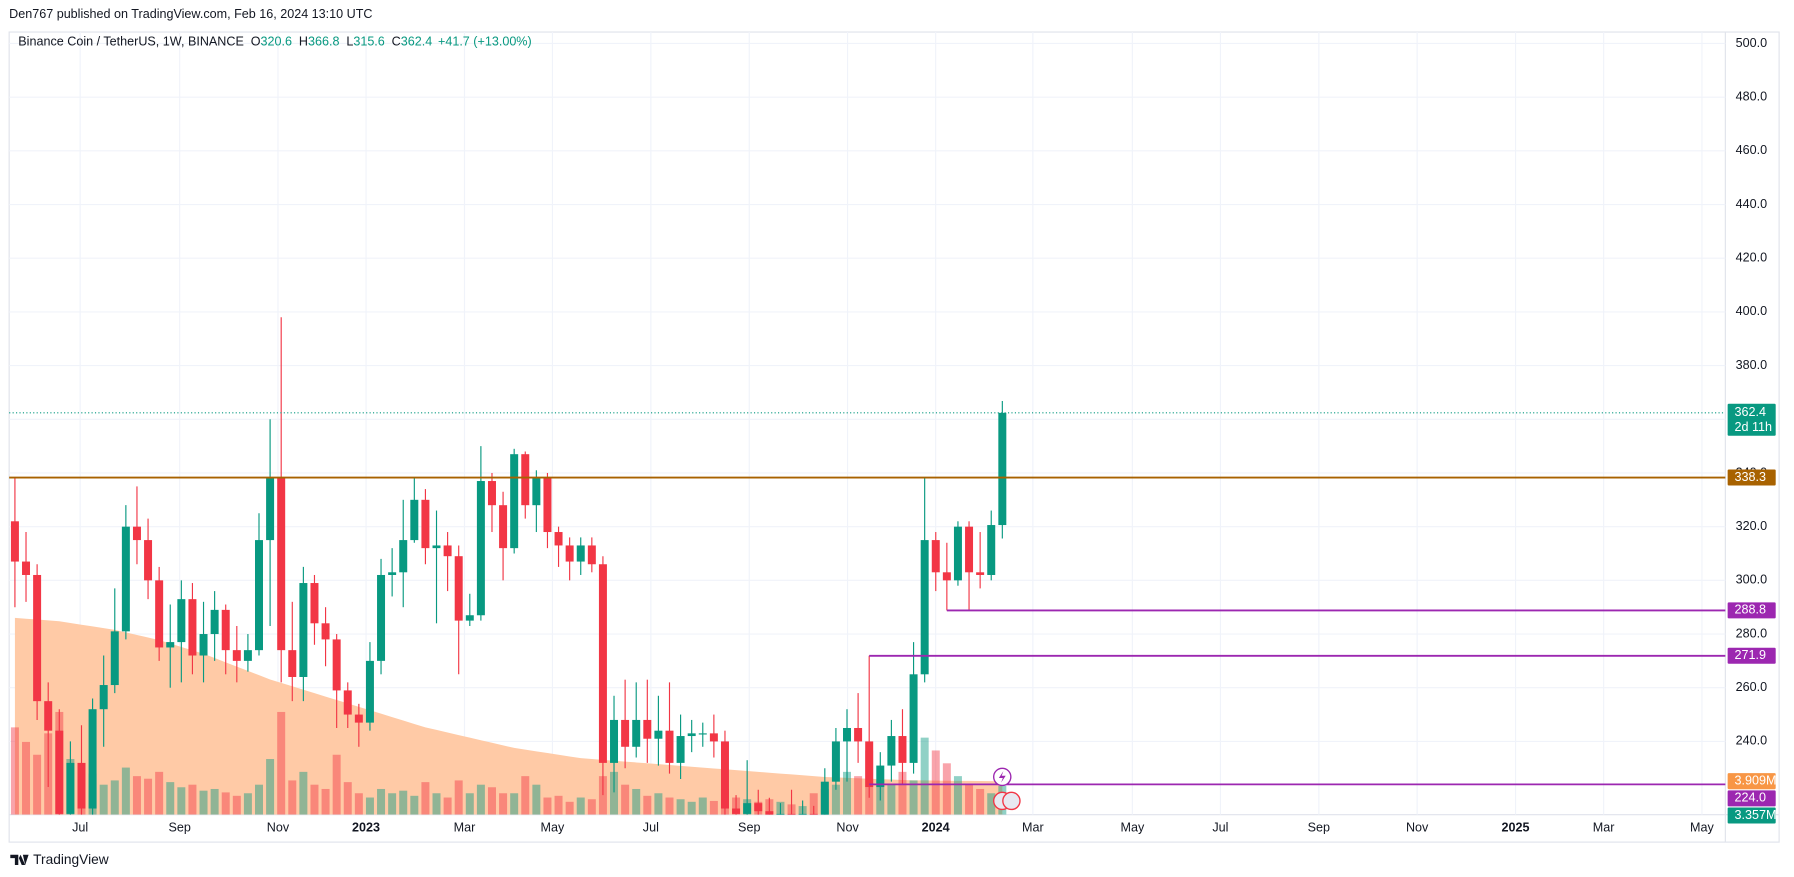  What do you see at coordinates (323, 42) in the screenshot?
I see `legend-value: 366.8` at bounding box center [323, 42].